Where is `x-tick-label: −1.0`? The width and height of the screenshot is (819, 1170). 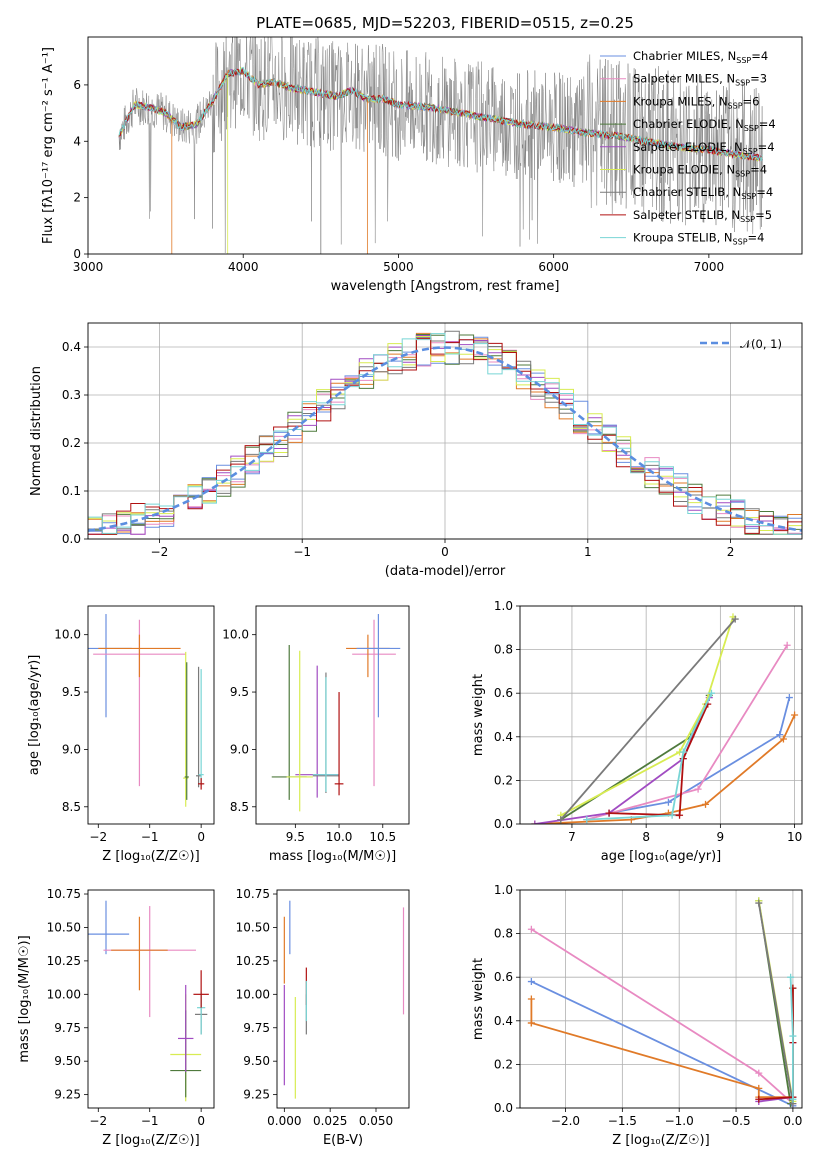
x-tick-label: −1.0 is located at coordinates (679, 1121).